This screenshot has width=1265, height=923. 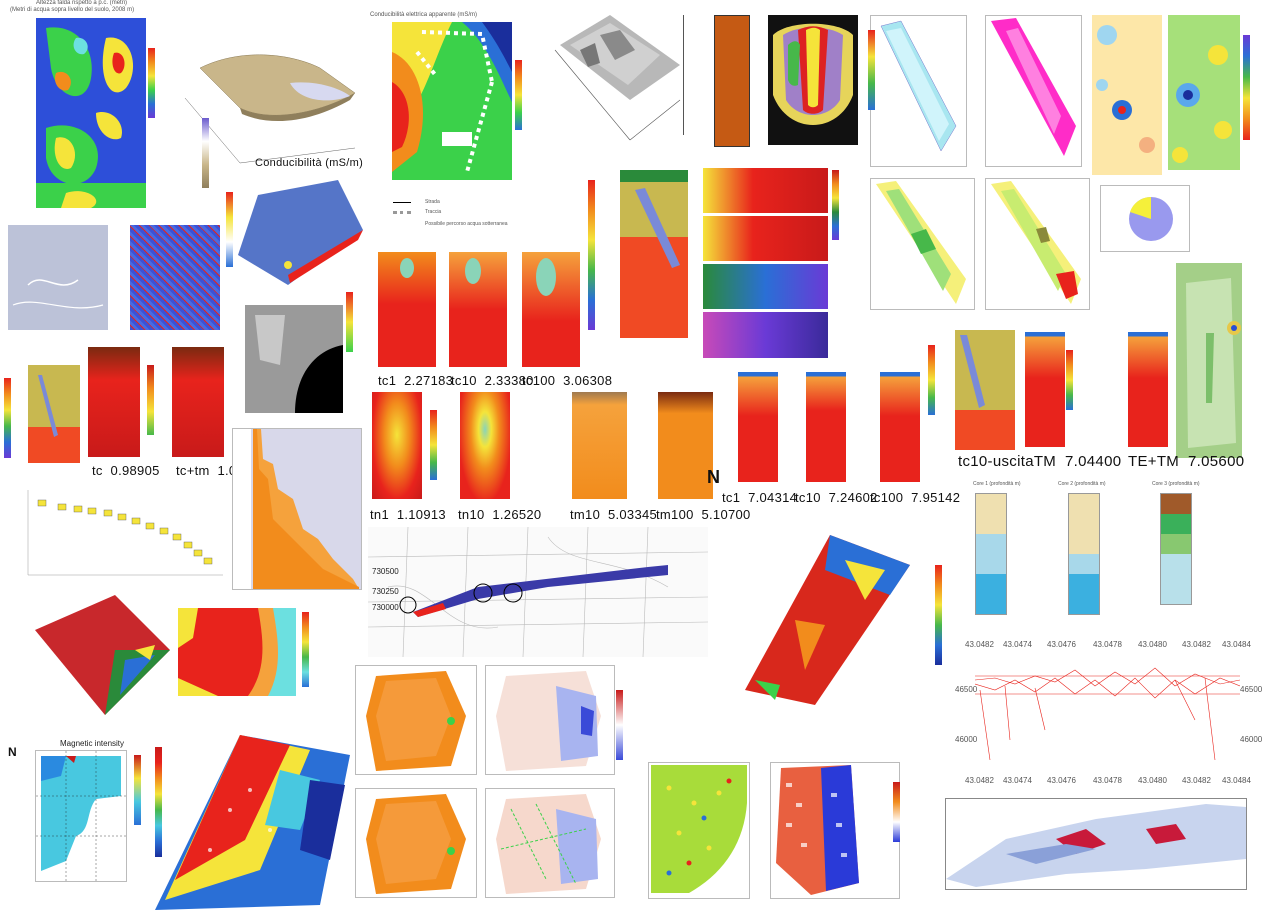 I want to click on caption-row1-0: tc1 2.27183, so click(x=416, y=380).